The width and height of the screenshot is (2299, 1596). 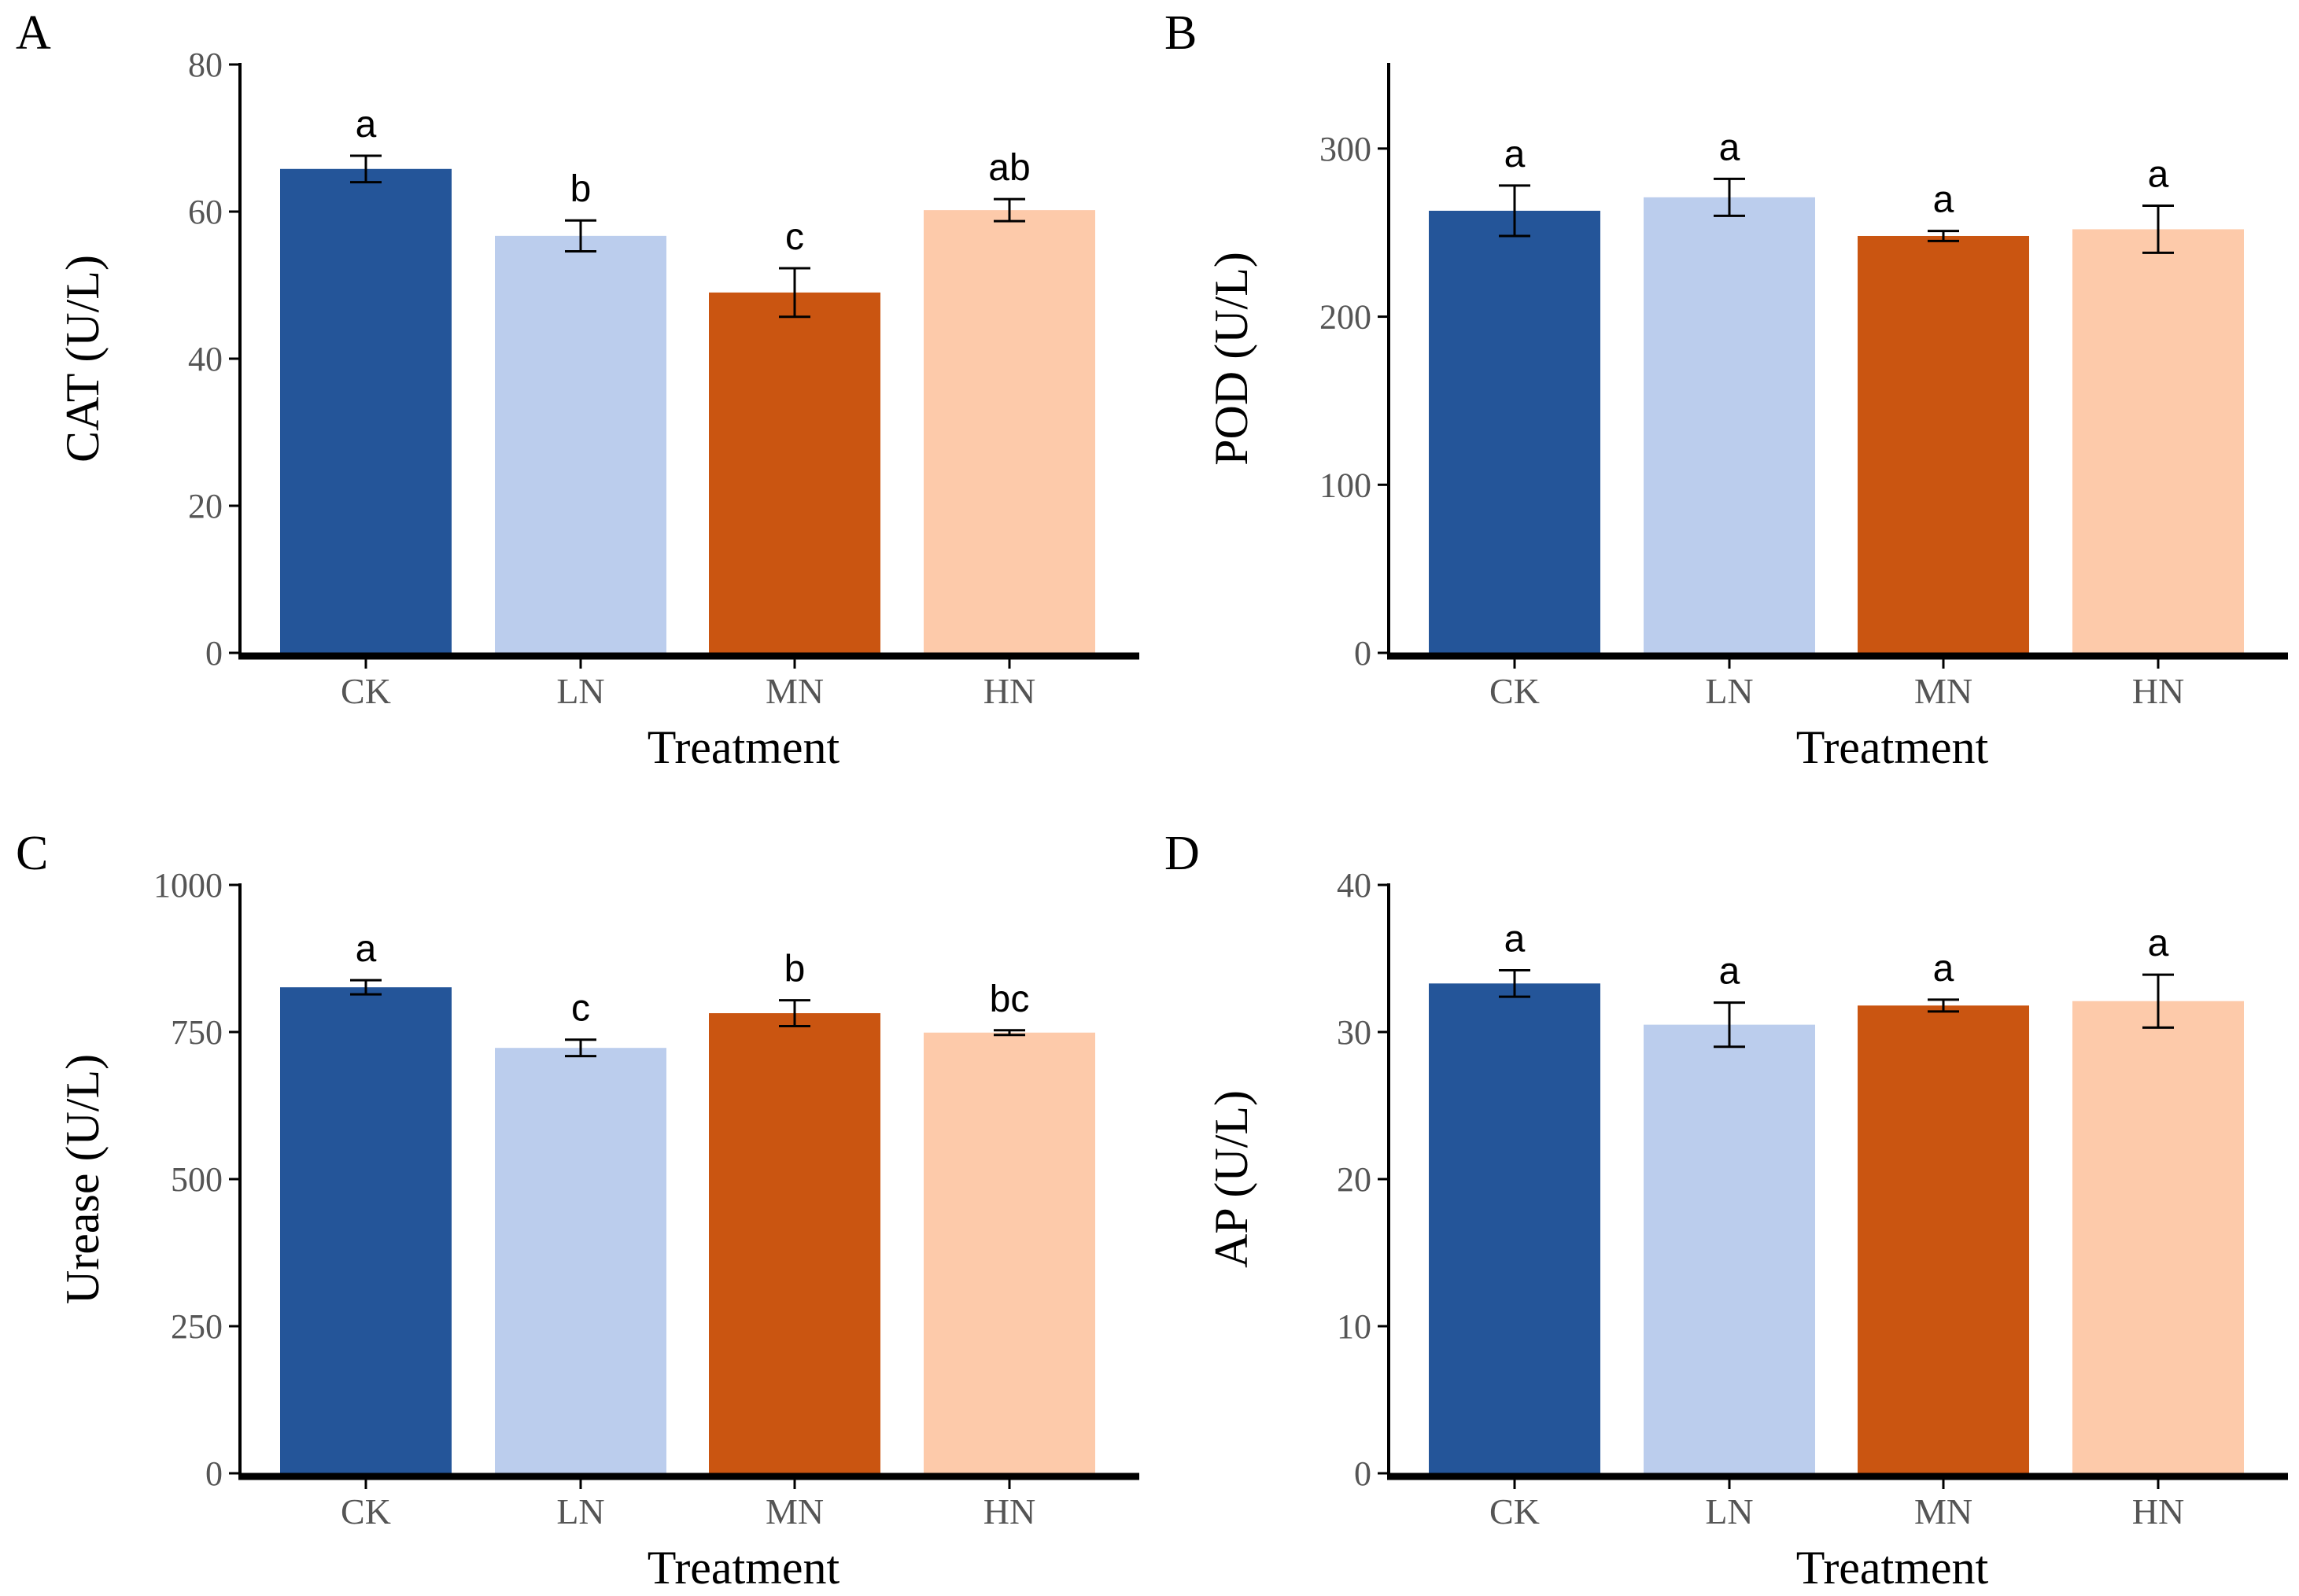 What do you see at coordinates (1345, 149) in the screenshot?
I see `y-tick-label: 300` at bounding box center [1345, 149].